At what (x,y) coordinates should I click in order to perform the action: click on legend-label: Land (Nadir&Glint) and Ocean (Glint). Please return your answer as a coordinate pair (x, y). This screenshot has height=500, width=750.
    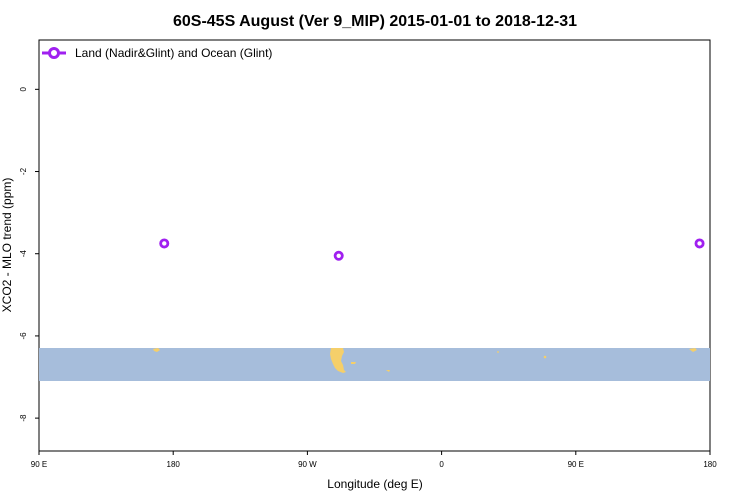
    Looking at the image, I should click on (173, 53).